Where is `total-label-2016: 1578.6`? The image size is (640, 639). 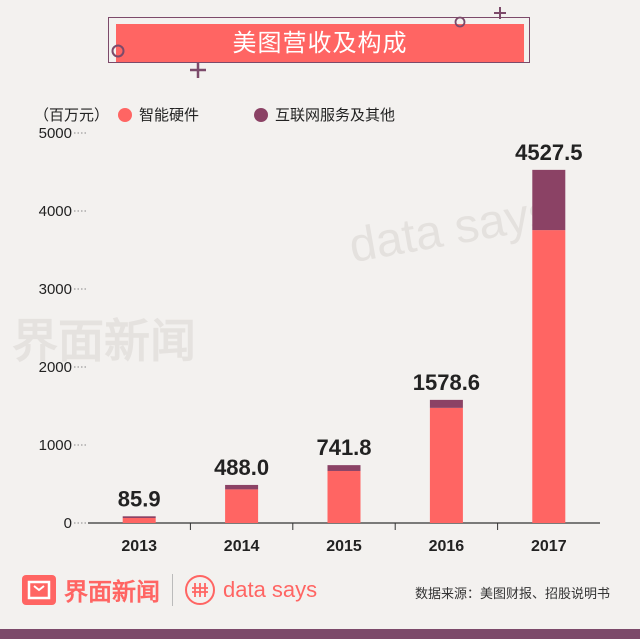 total-label-2016: 1578.6 is located at coordinates (446, 382).